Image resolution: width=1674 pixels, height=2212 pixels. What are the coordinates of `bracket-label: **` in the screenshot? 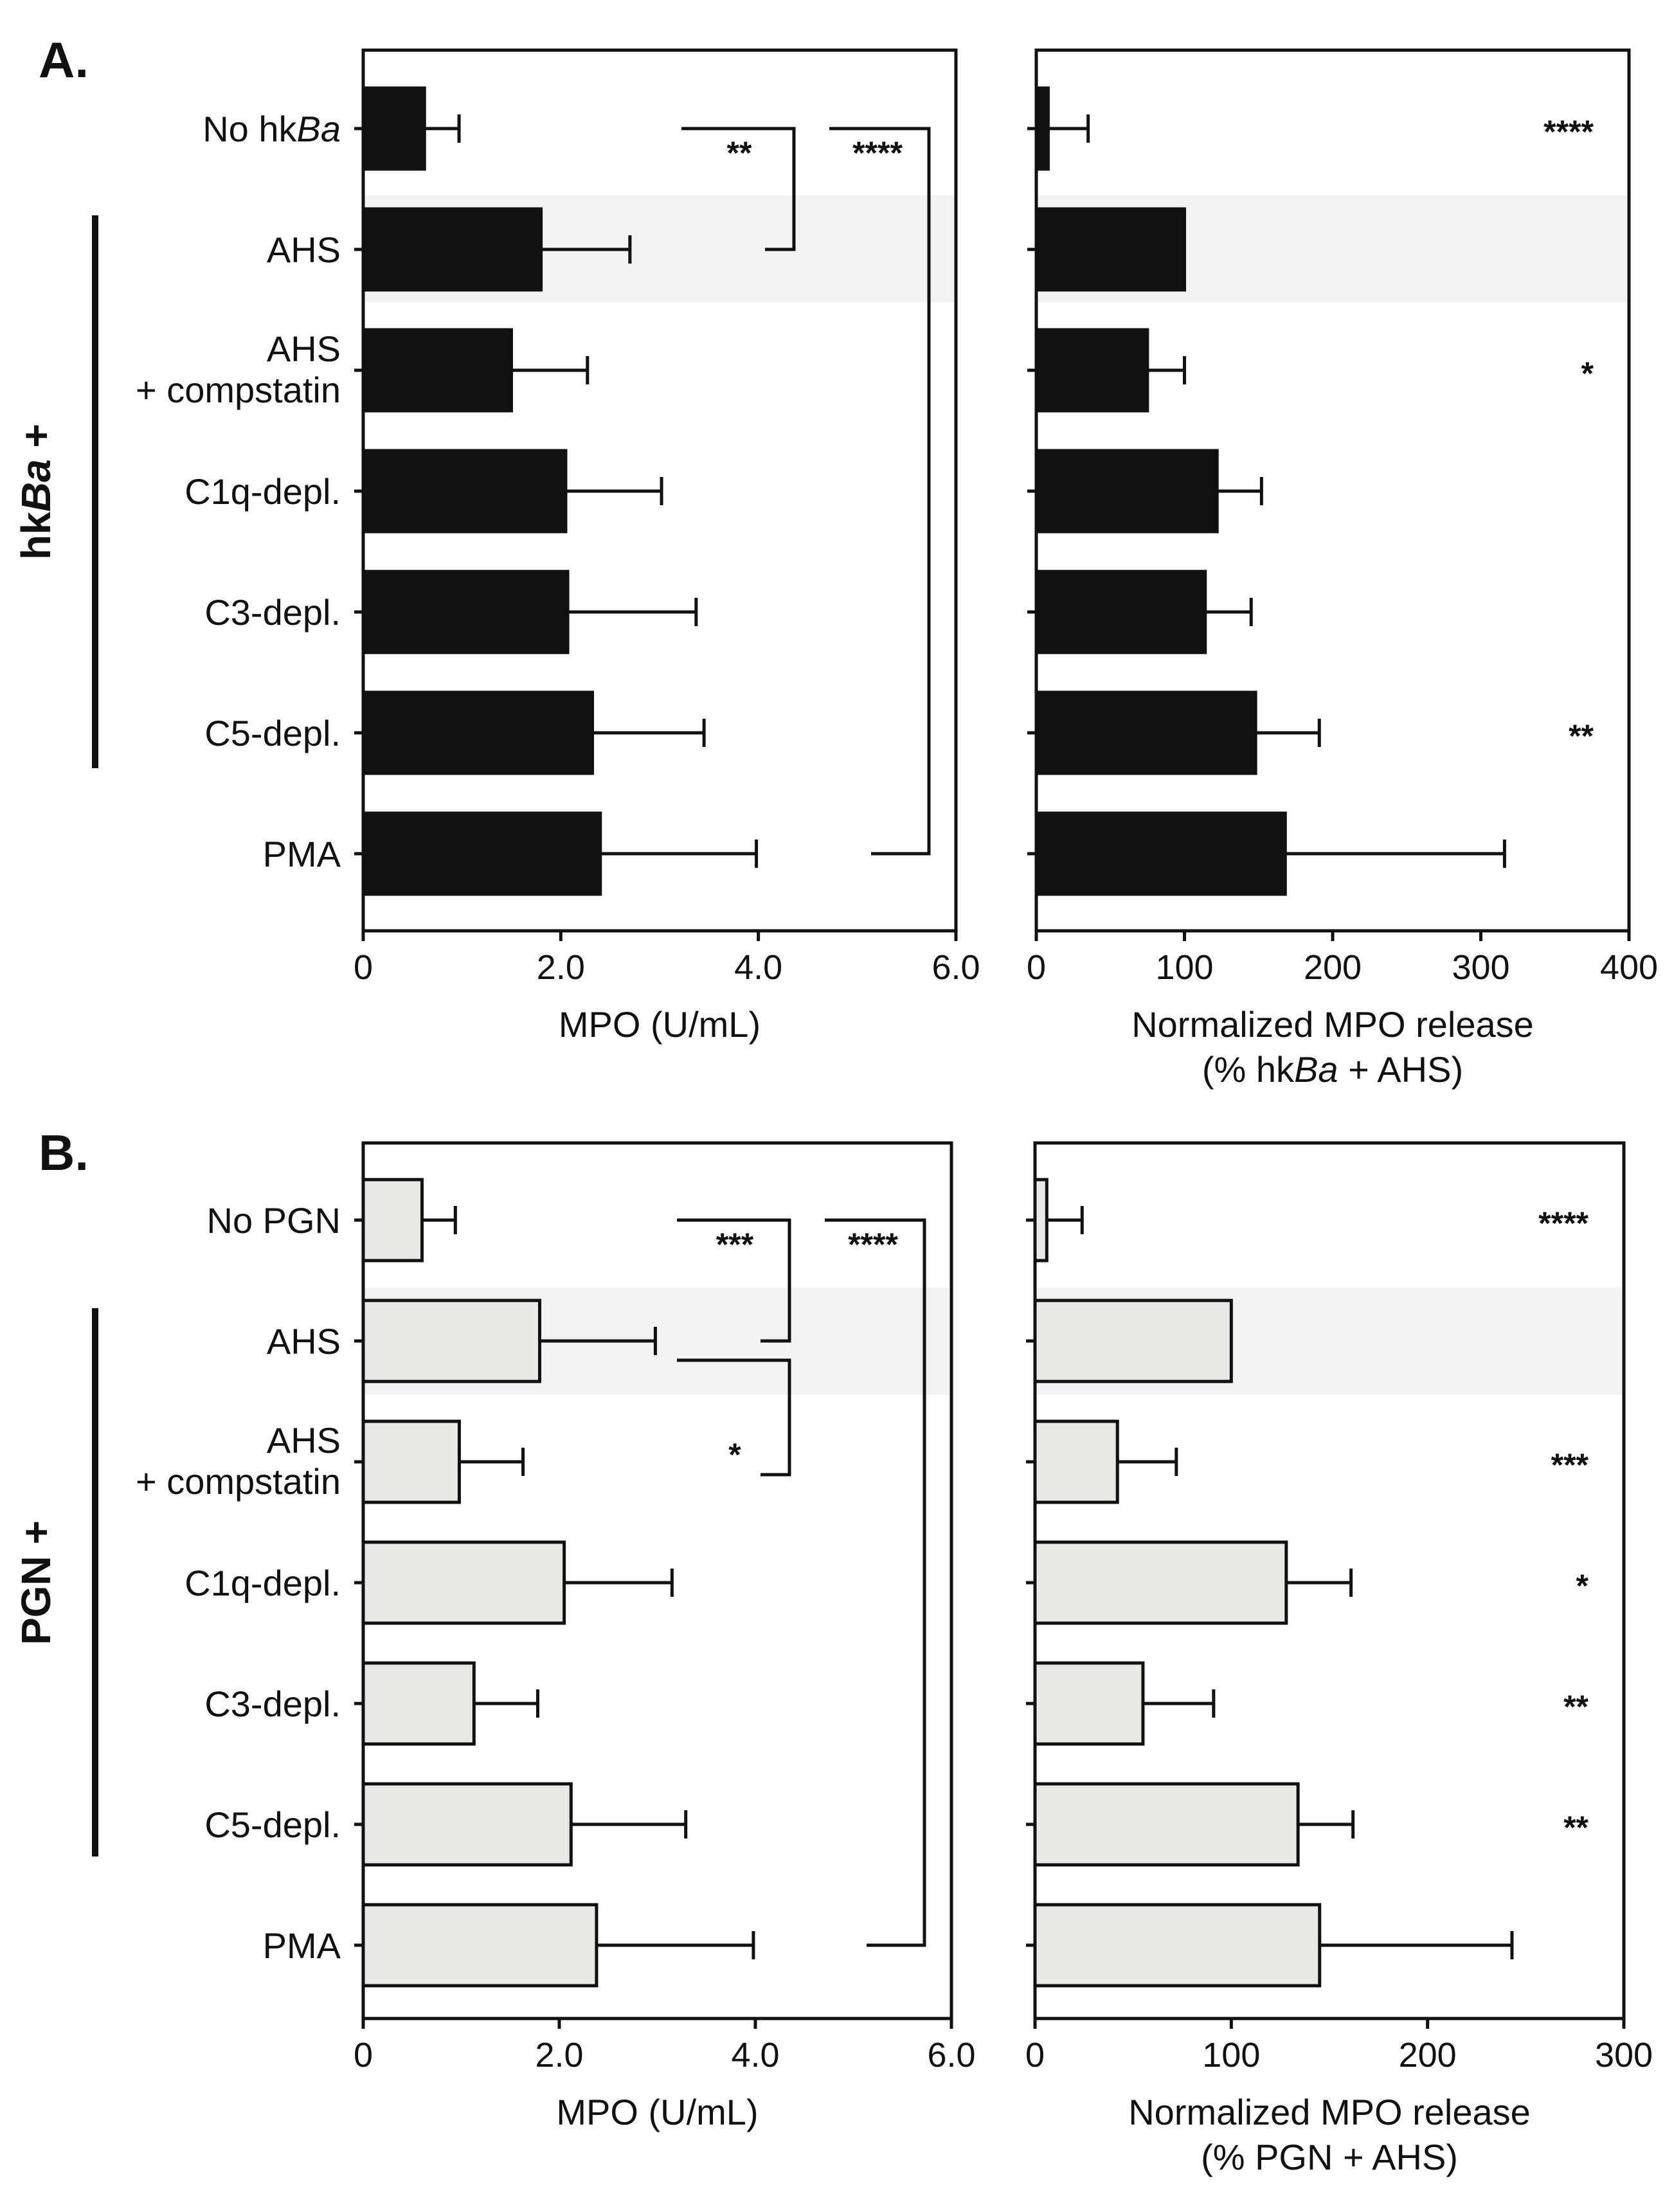 It's located at (739, 153).